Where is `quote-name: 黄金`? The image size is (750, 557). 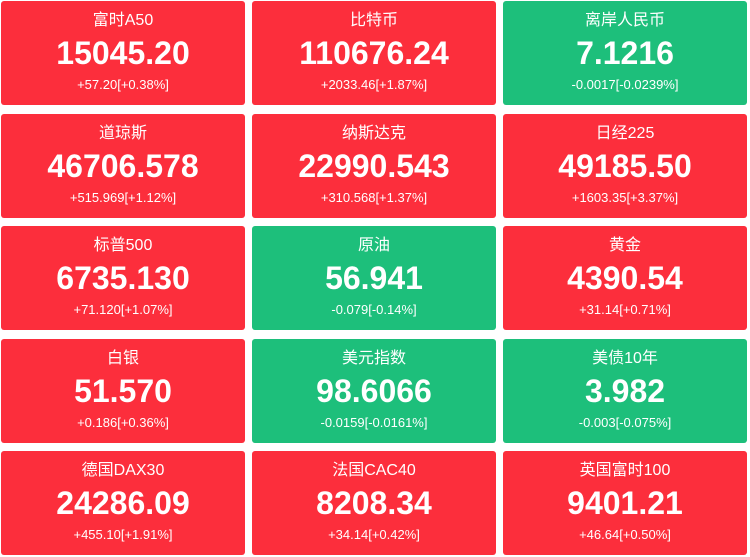 quote-name: 黄金 is located at coordinates (624, 245).